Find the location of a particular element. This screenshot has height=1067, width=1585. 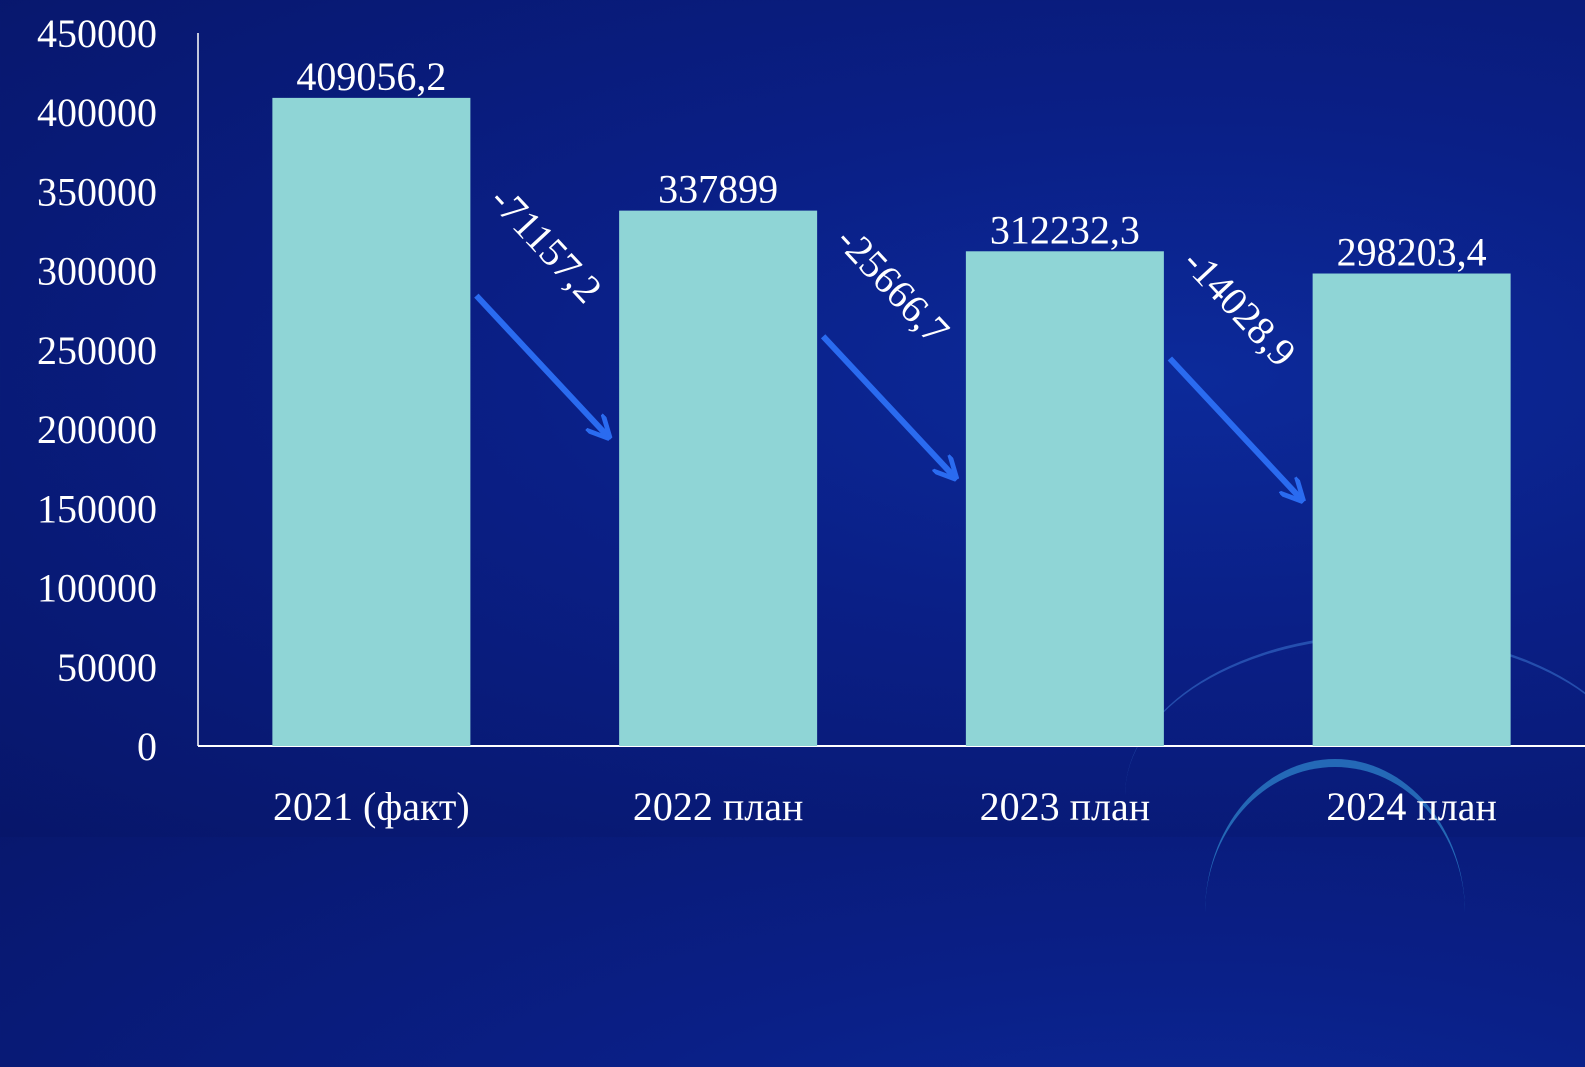

change-label: -25666,7 is located at coordinates (893, 285).